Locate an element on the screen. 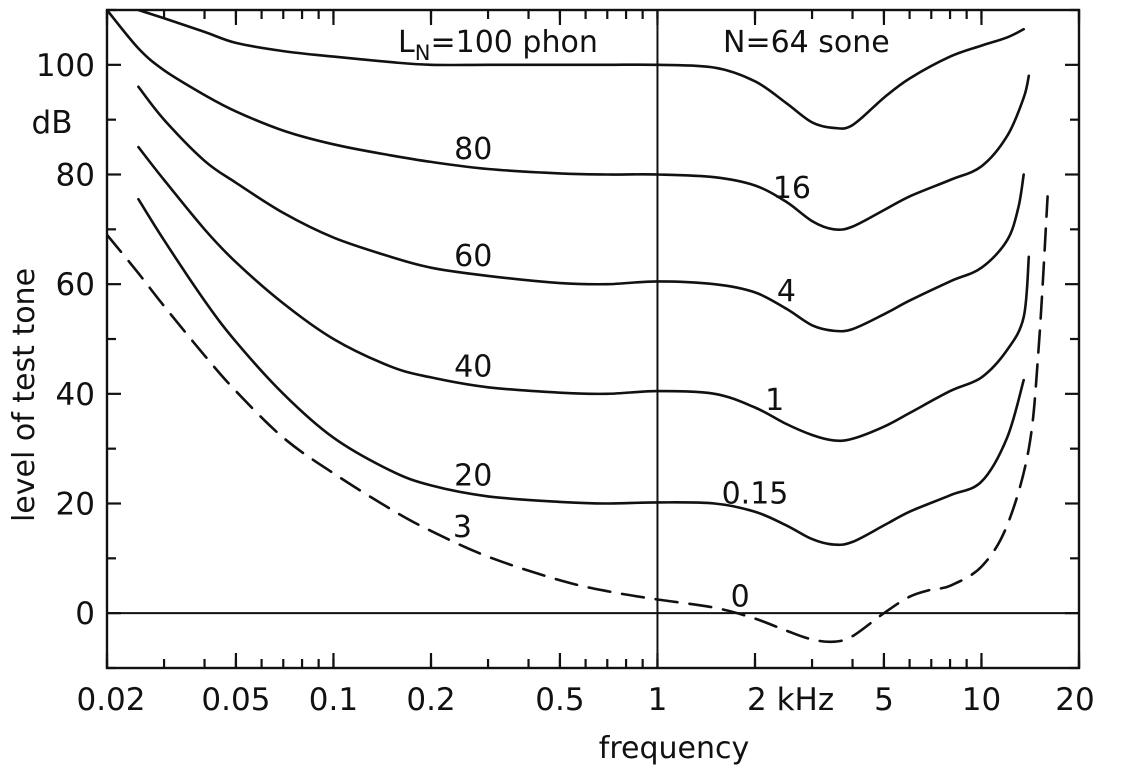 The width and height of the screenshot is (1140, 775). sone-label: 0.15 is located at coordinates (755, 494).